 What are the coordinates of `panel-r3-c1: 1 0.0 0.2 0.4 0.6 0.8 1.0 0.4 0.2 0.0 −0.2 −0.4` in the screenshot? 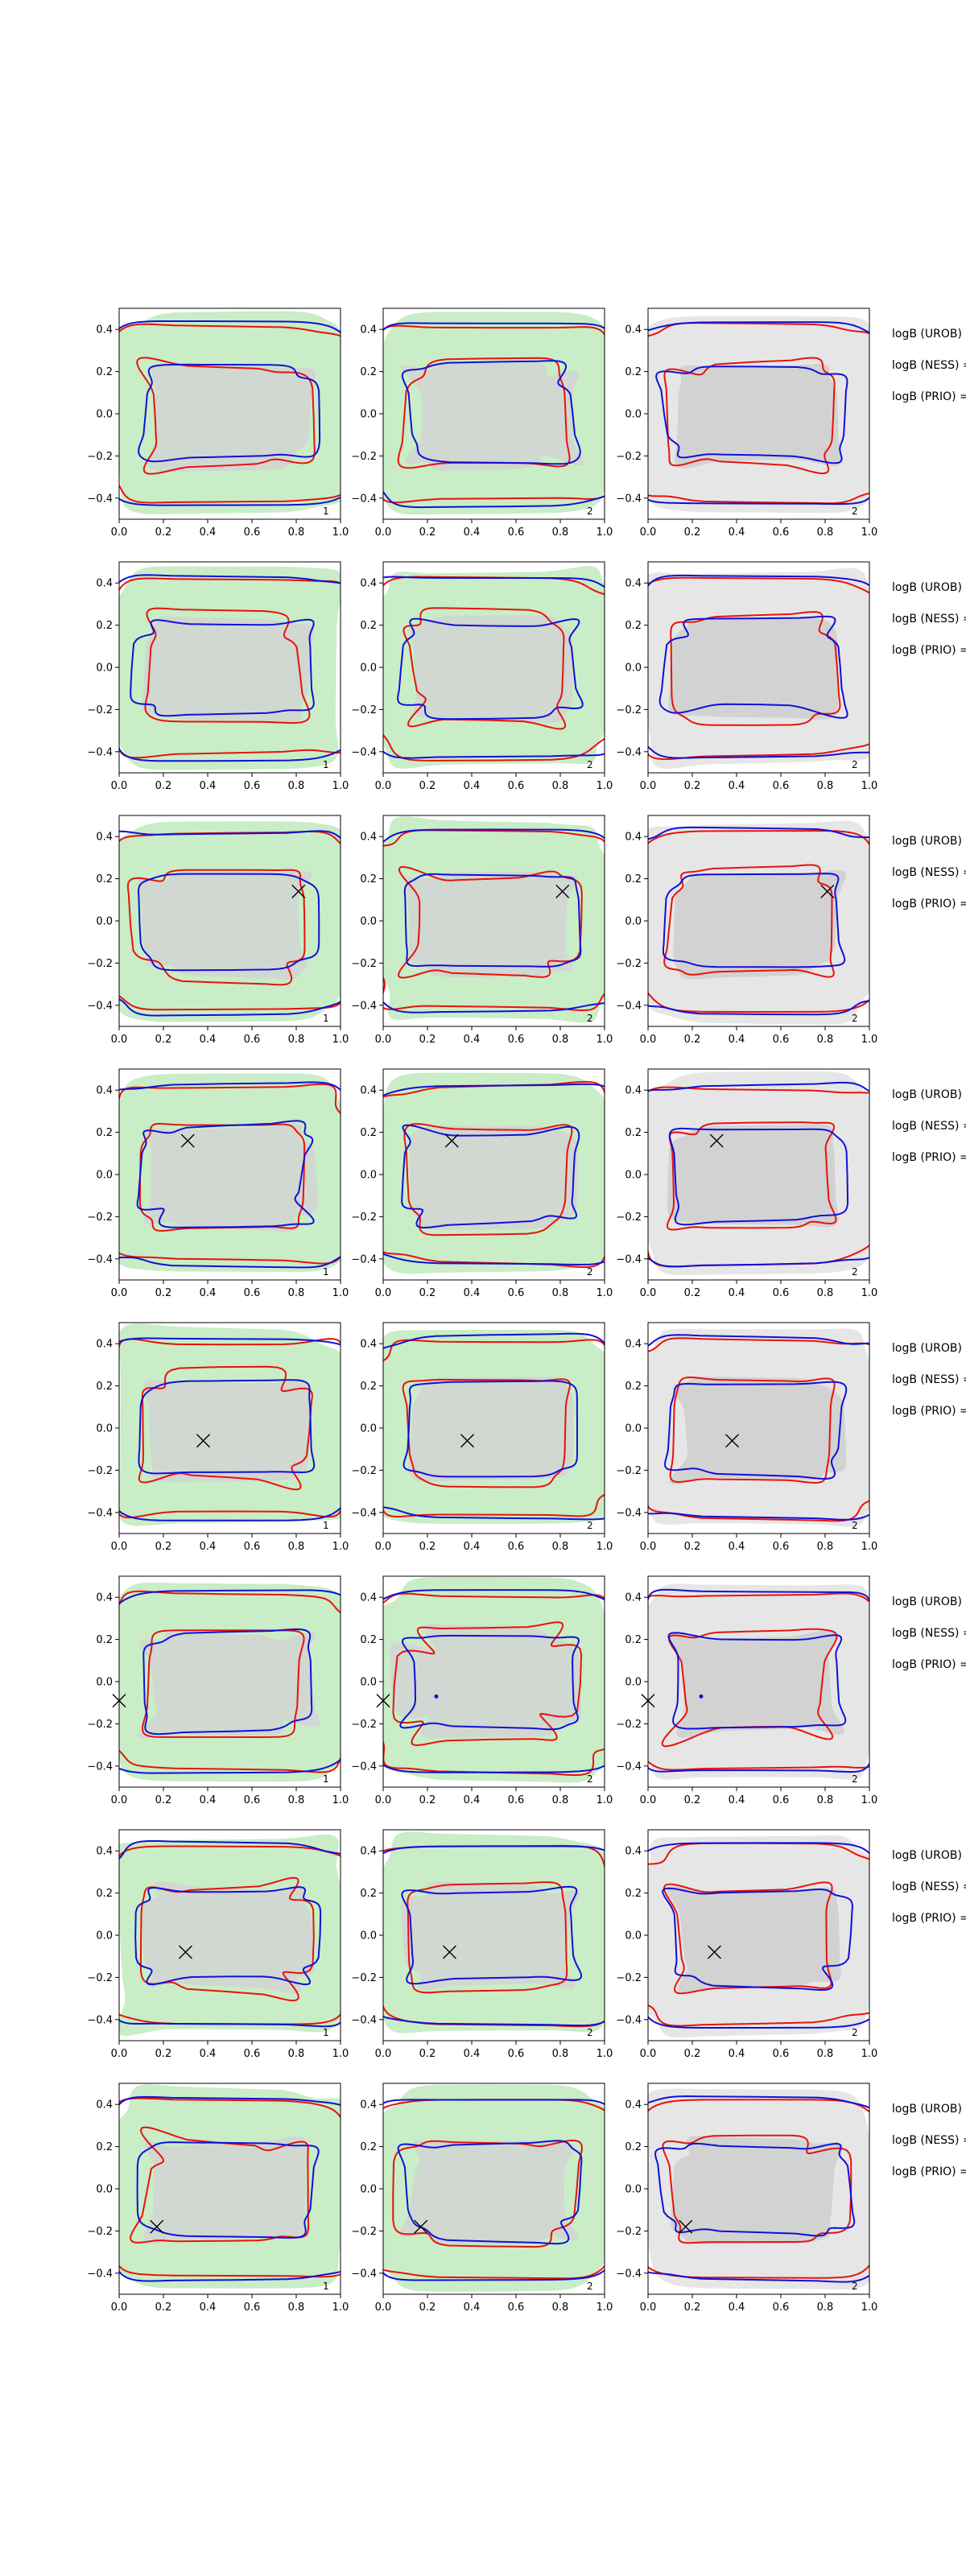 It's located at (218, 930).